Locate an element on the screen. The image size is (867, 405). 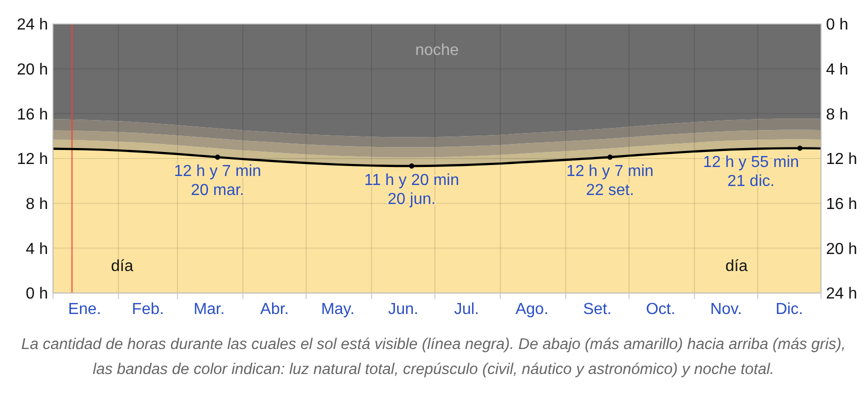
annotation: 11 h y 20 min 20 jun. is located at coordinates (412, 190).